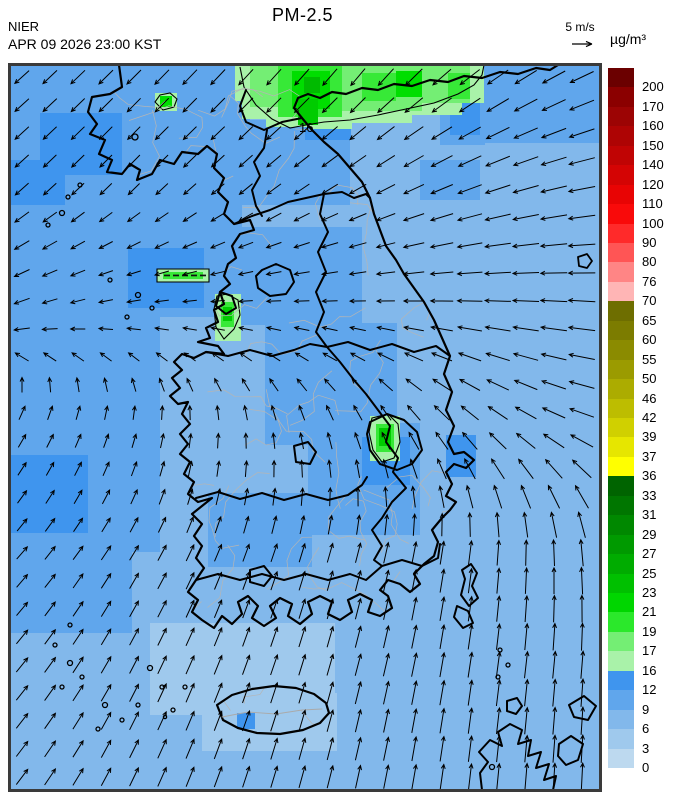 The image size is (673, 795). I want to click on colorbar-tick-label: 120, so click(653, 184).